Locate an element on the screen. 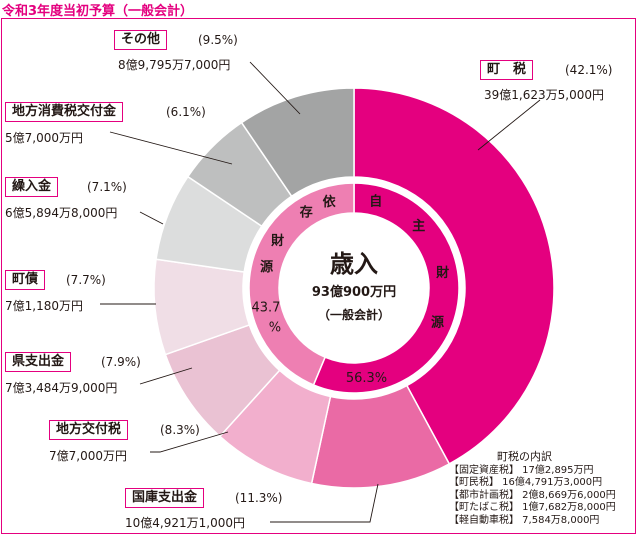  breakdown-item-tobacco-tax: 【町たばこ税】 1億7,682万8,000円 is located at coordinates (532, 507).